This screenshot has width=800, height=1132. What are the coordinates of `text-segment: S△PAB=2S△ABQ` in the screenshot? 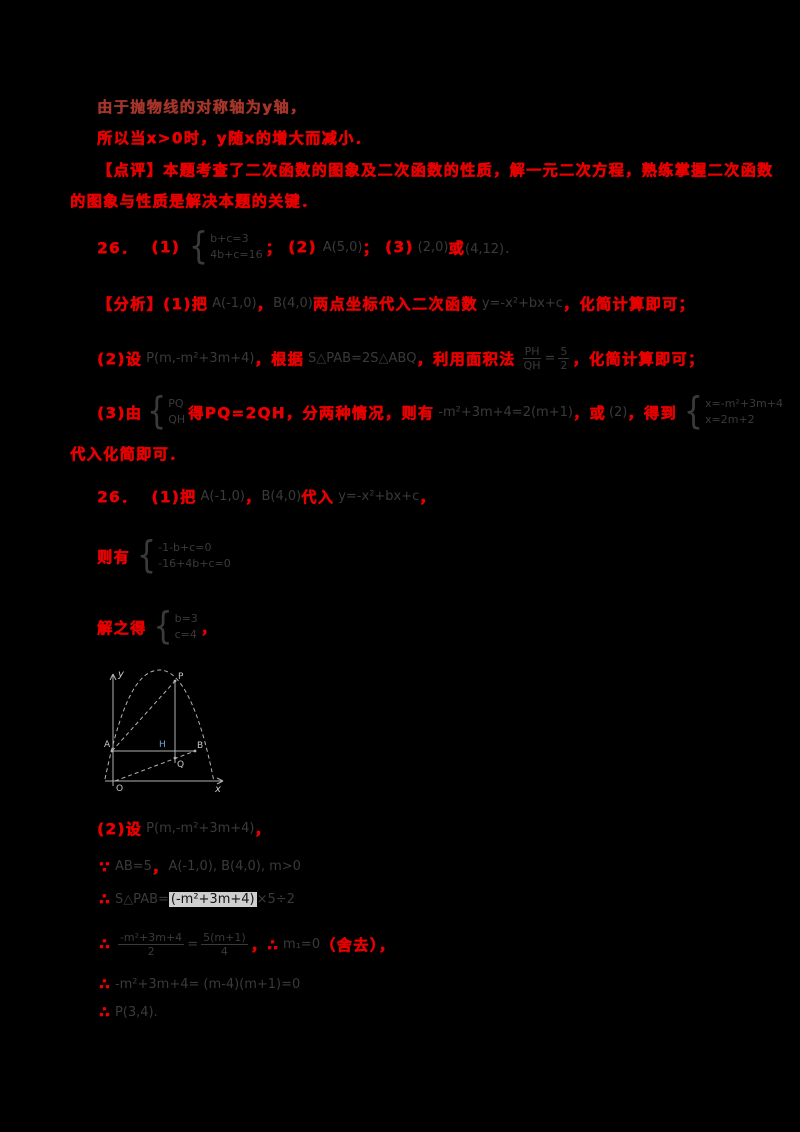 It's located at (362, 358).